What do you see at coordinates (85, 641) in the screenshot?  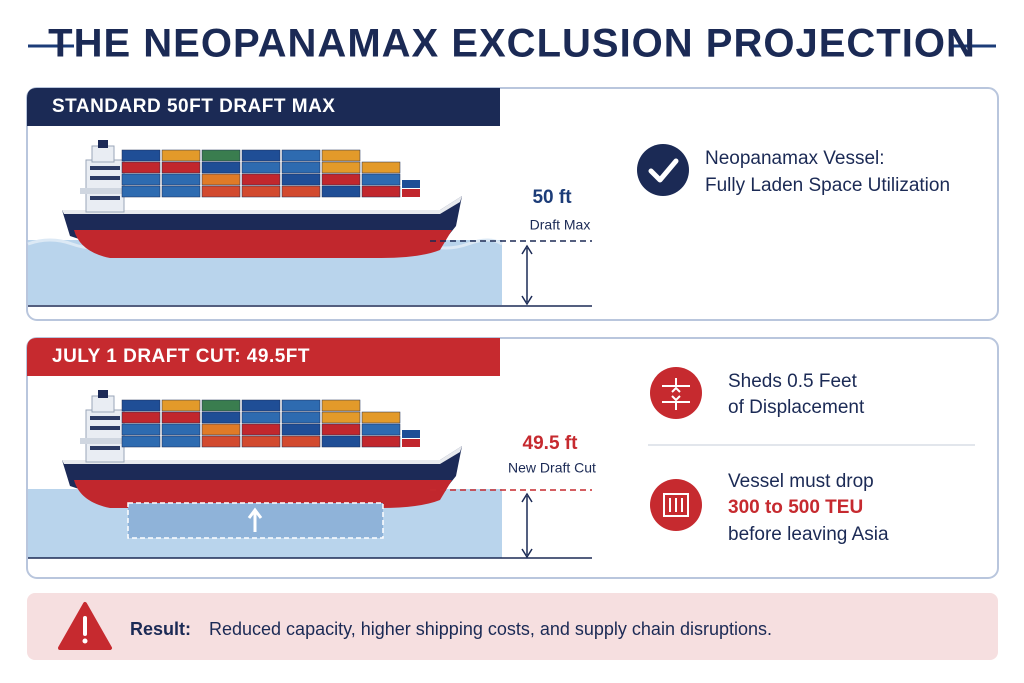 I see `warning-glyph` at bounding box center [85, 641].